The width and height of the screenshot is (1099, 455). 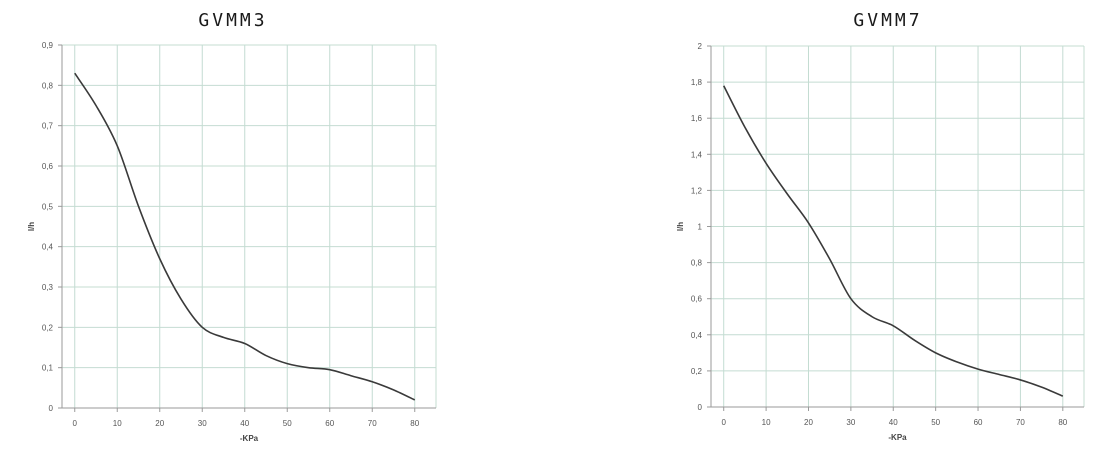 What do you see at coordinates (48, 126) in the screenshot?
I see `gvmm3-y-tick-label: 0,7` at bounding box center [48, 126].